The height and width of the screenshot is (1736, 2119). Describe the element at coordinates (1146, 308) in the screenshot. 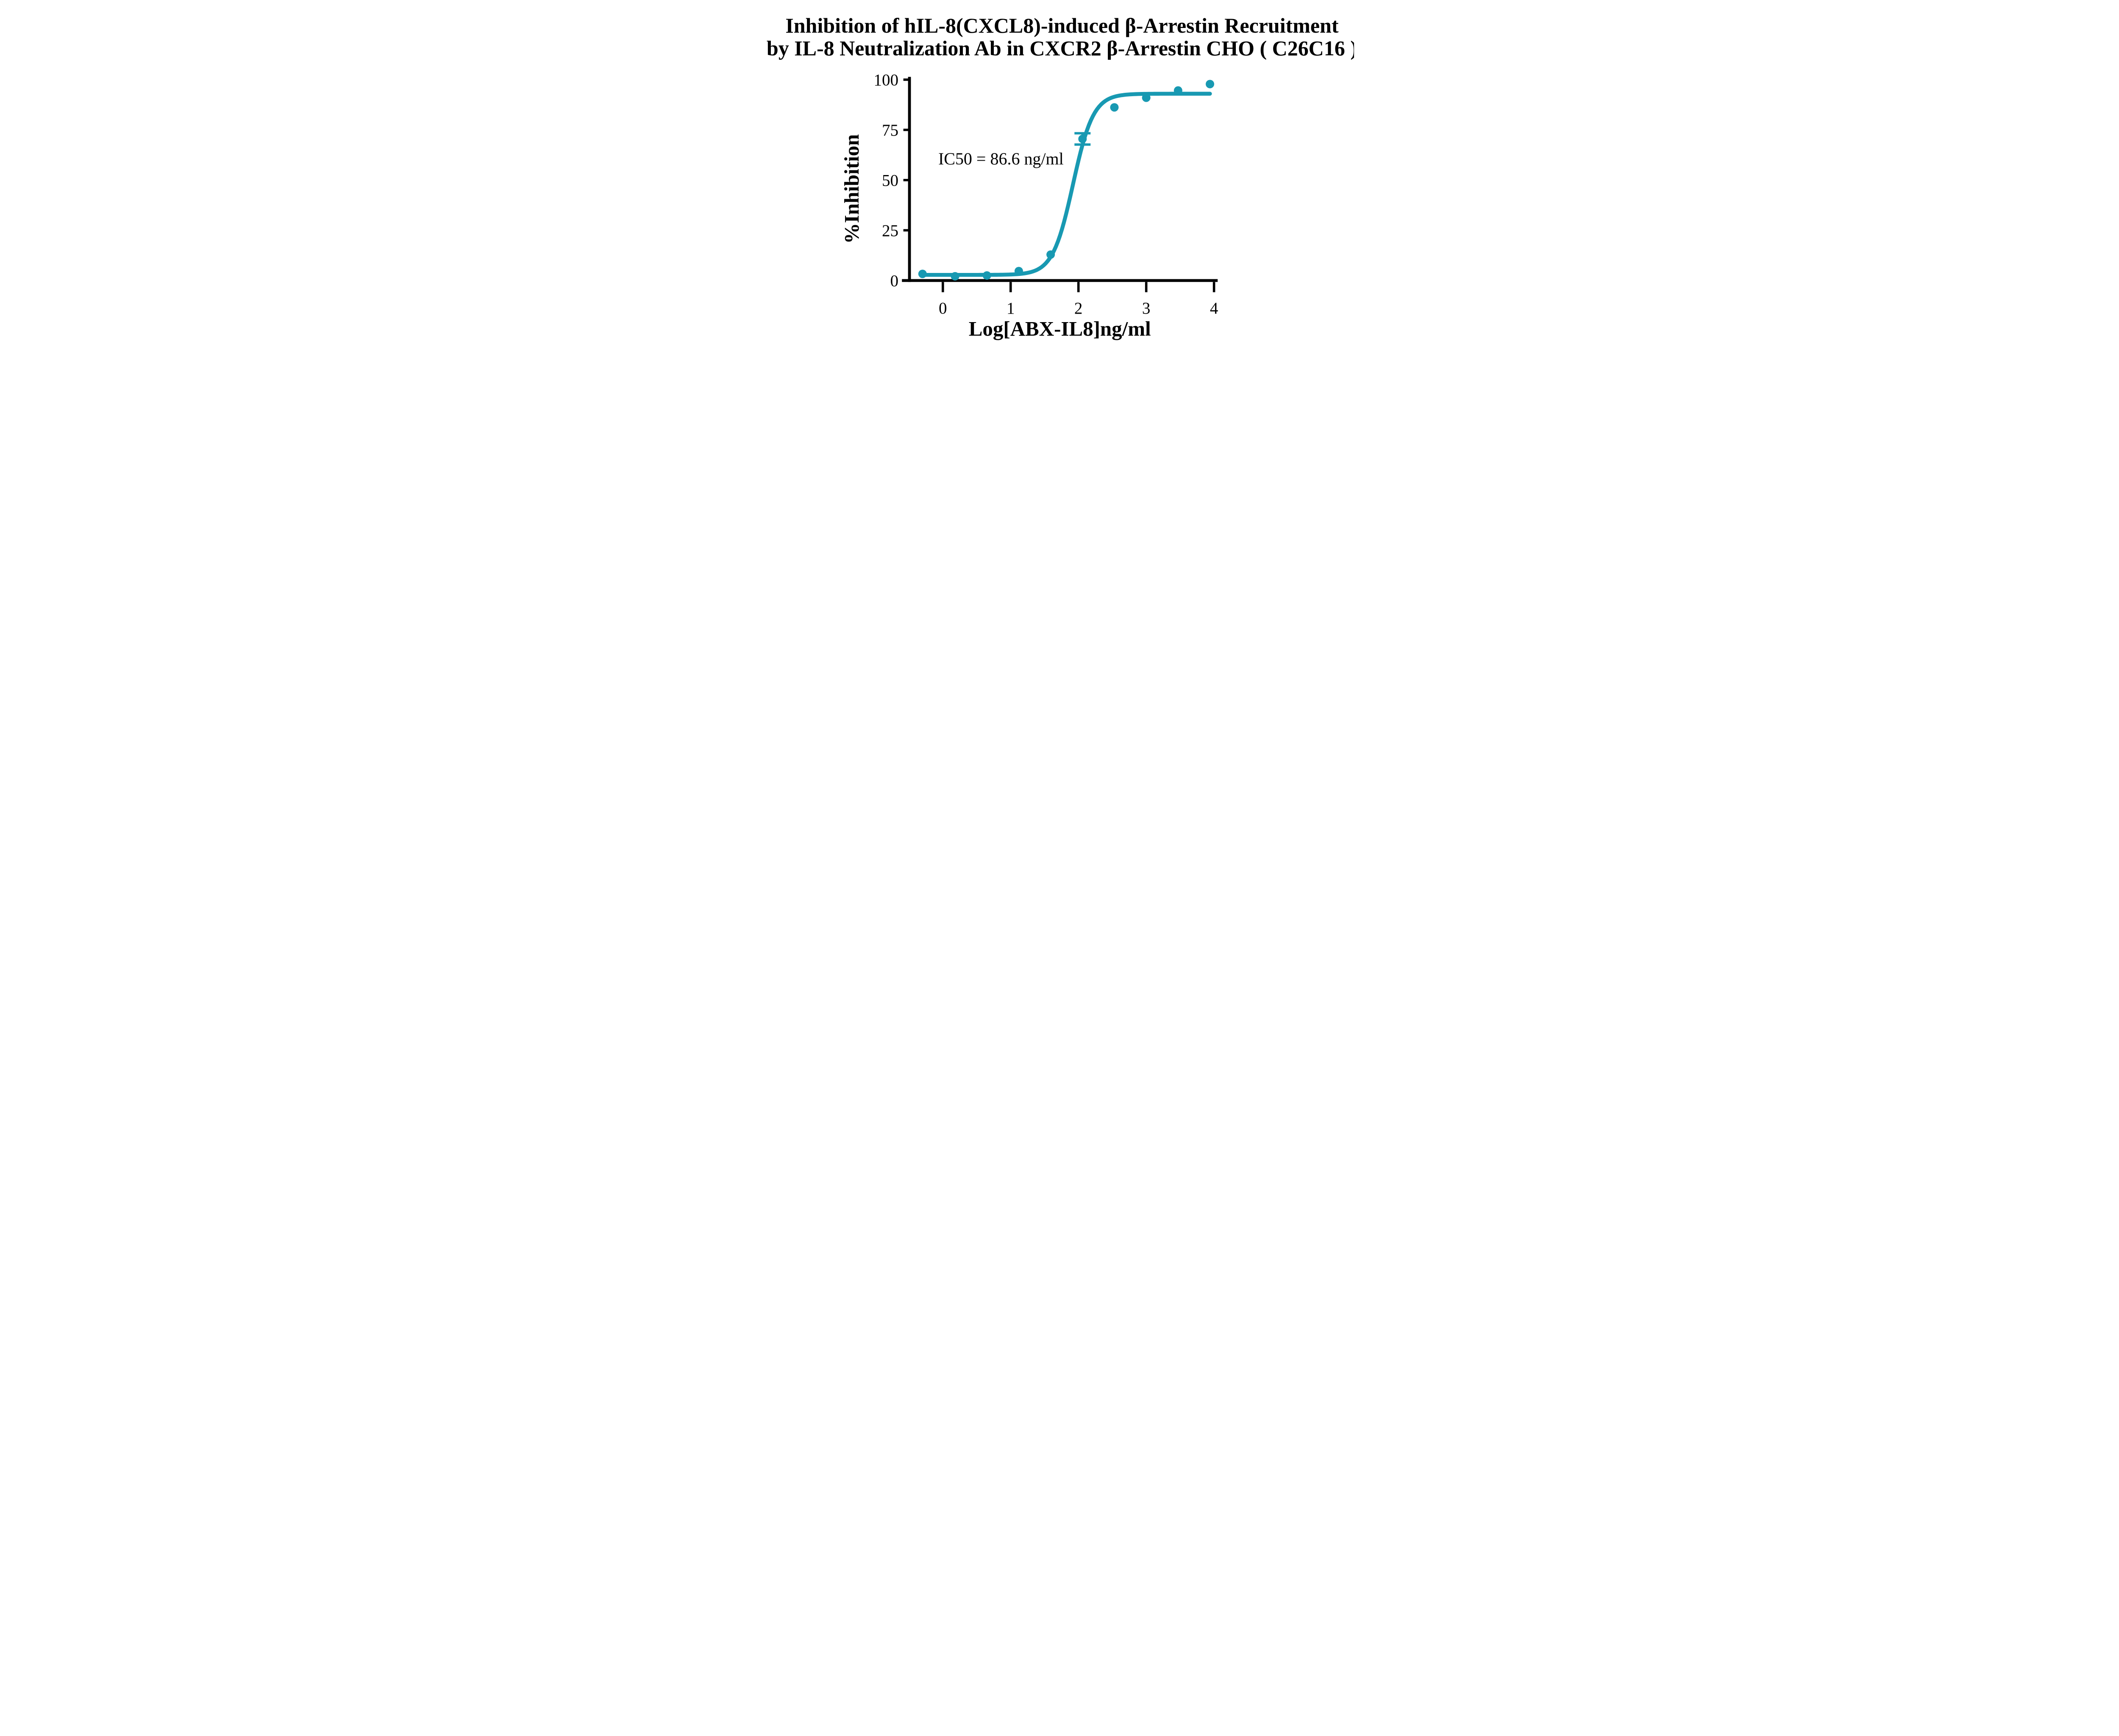

I see `x-tick-label: 3` at that location.